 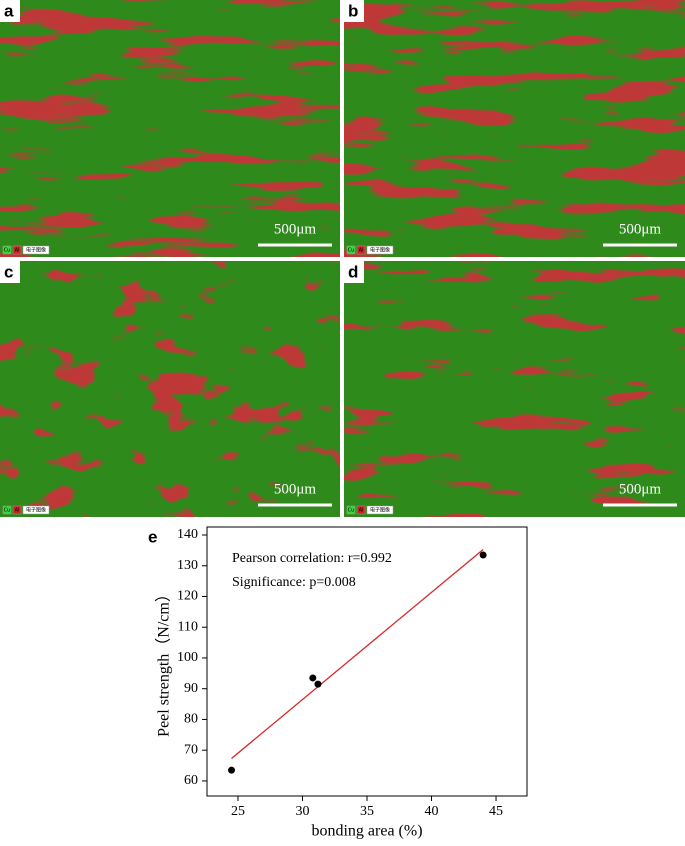 What do you see at coordinates (294, 582) in the screenshot?
I see `annotation: Significance: p=0.008` at bounding box center [294, 582].